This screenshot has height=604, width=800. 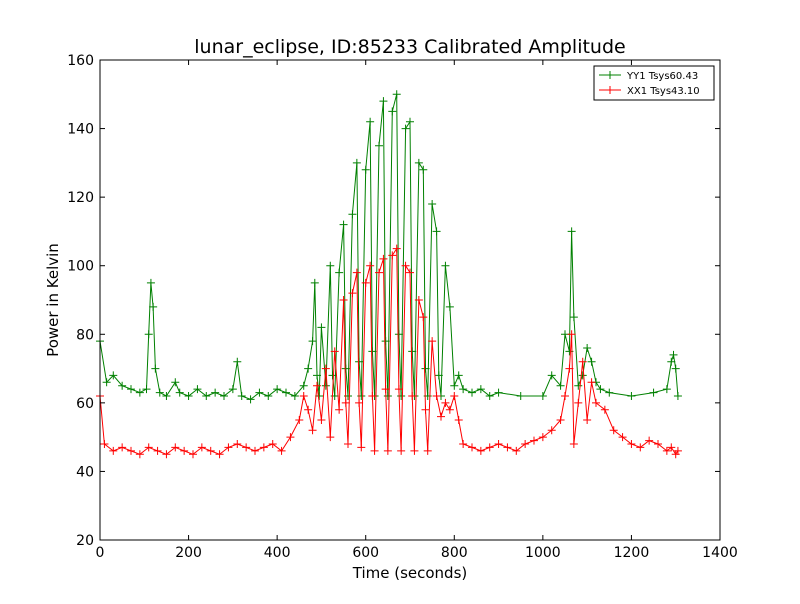 I want to click on y-tick-label: 40, so click(x=85, y=472).